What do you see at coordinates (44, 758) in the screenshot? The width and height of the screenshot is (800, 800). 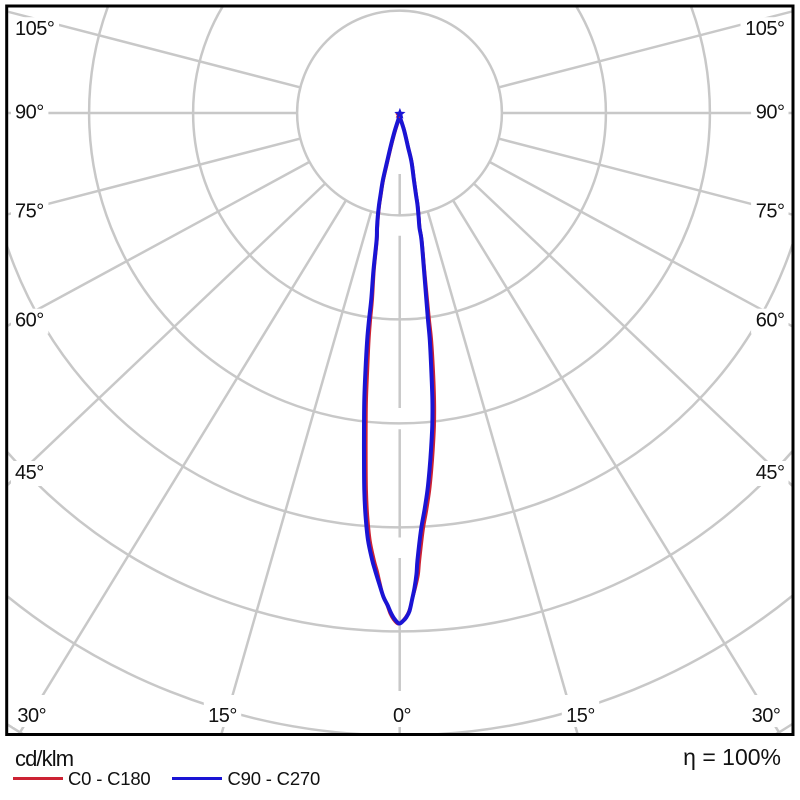 I see `svg-text: cd/klm` at bounding box center [44, 758].